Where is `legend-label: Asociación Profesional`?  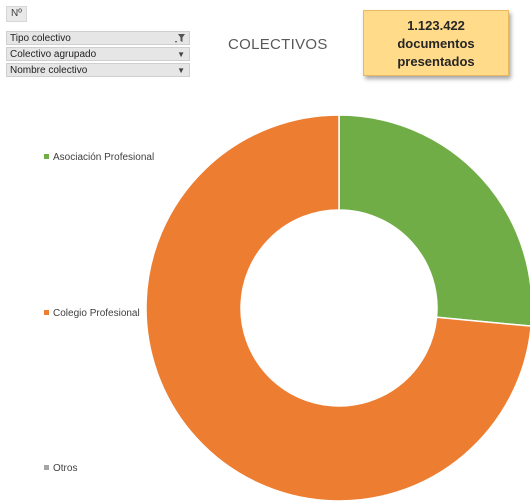 legend-label: Asociación Profesional is located at coordinates (104, 157).